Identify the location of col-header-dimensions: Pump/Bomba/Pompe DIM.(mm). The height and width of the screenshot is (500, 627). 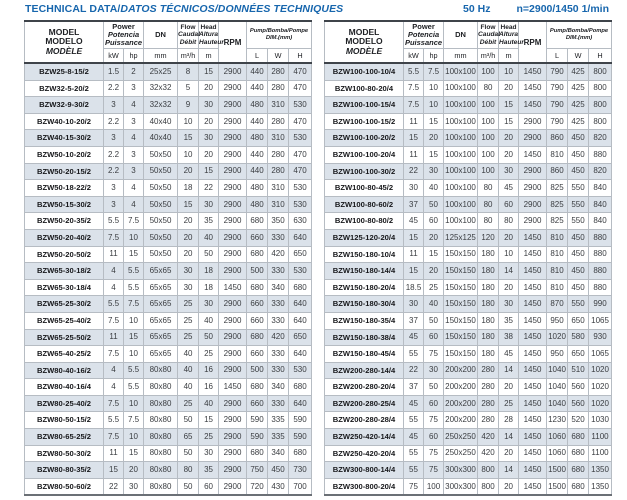
(279, 34).